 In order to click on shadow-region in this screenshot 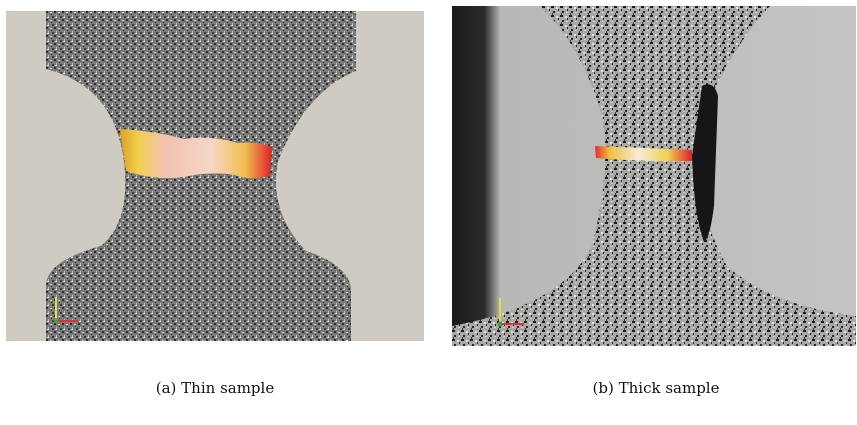, I will do `click(705, 163)`.